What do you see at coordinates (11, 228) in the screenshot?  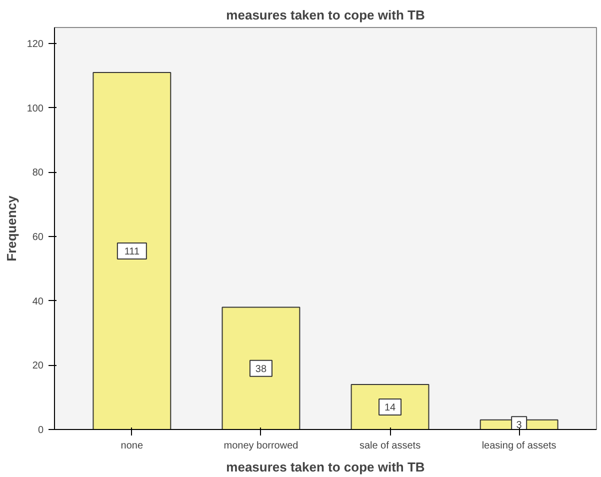 I see `y-axis-title: Frequency` at bounding box center [11, 228].